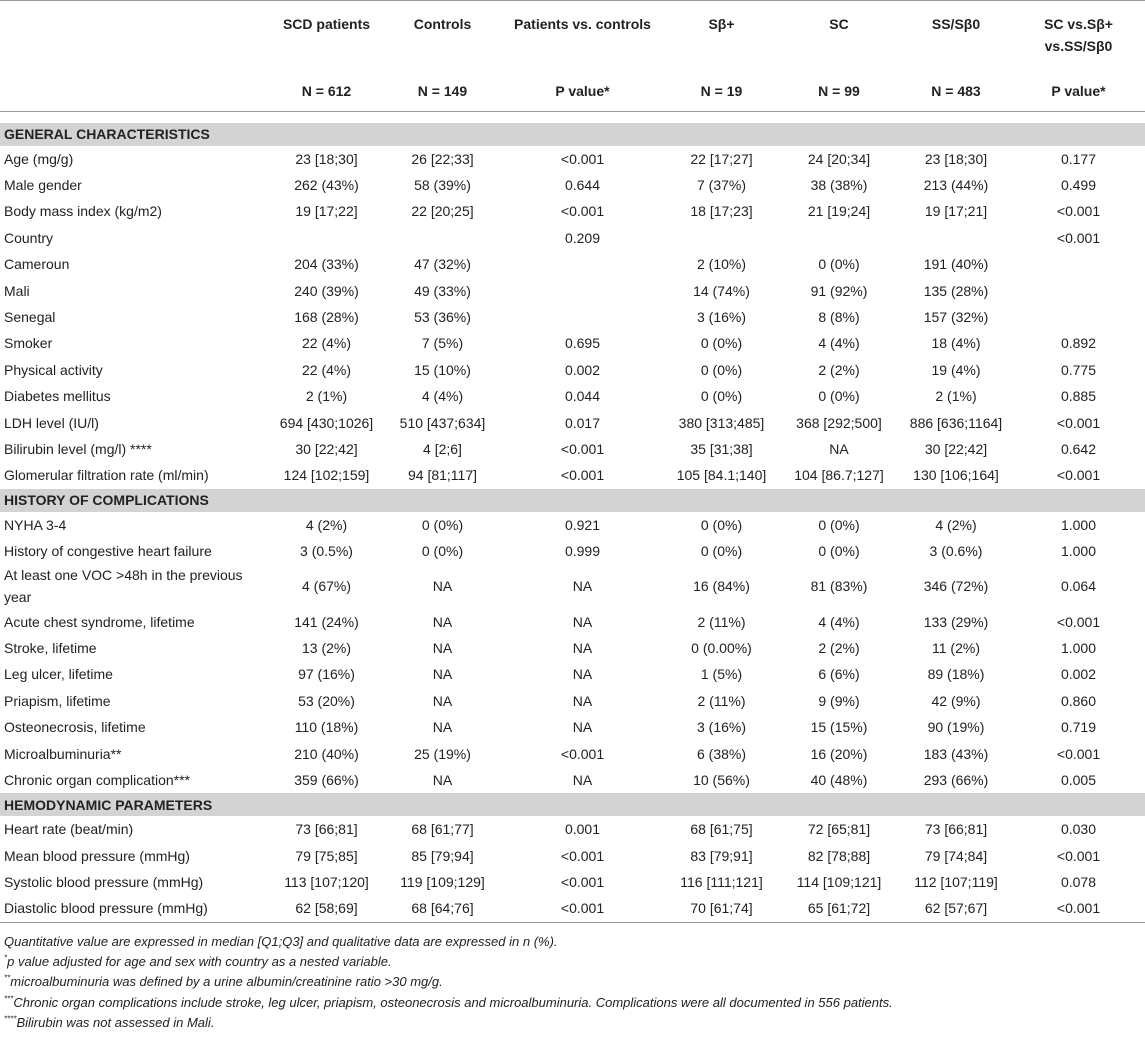 This screenshot has height=1048, width=1145. Describe the element at coordinates (1078, 700) in the screenshot. I see `cell: 0.860` at that location.